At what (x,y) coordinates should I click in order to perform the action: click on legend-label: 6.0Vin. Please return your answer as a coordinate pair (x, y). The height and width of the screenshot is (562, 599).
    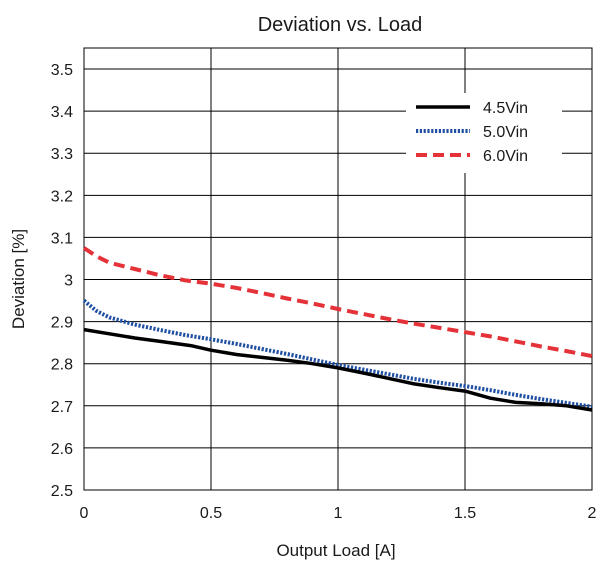
    Looking at the image, I should click on (505, 156).